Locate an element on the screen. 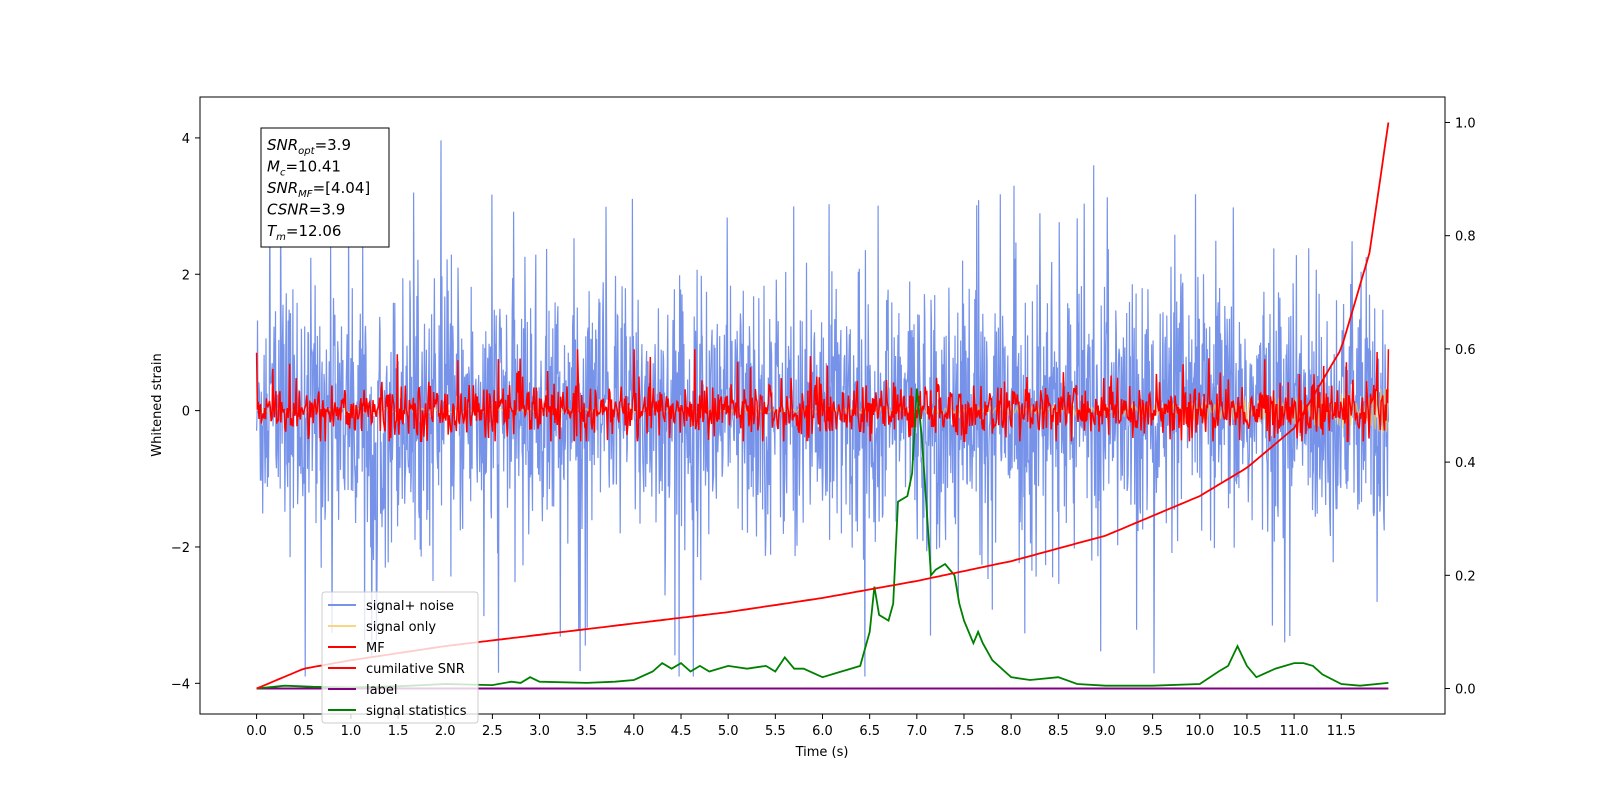  x-tick-label: 11.0 is located at coordinates (1294, 731).